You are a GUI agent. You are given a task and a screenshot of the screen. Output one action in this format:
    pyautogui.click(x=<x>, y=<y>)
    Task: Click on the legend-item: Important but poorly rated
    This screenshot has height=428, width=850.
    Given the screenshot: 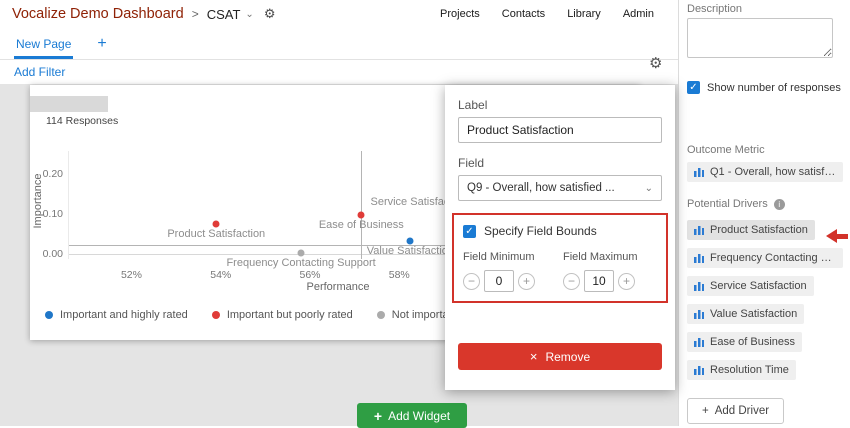 What is the action you would take?
    pyautogui.click(x=282, y=315)
    